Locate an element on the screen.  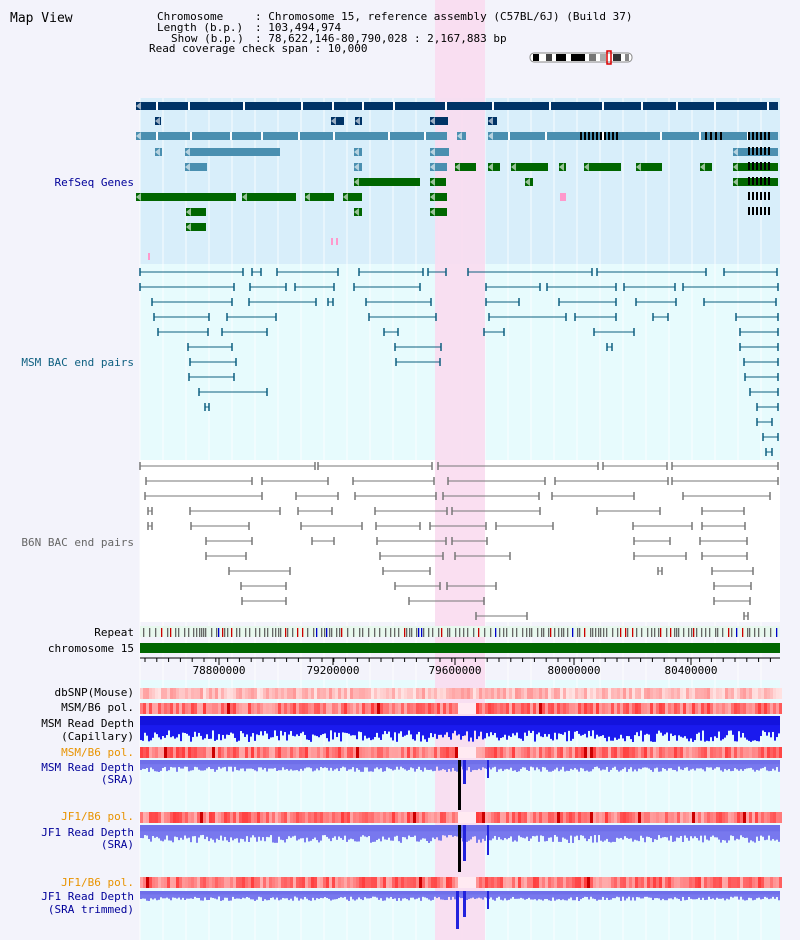
b6n-bac-track is located at coordinates (459, 541).